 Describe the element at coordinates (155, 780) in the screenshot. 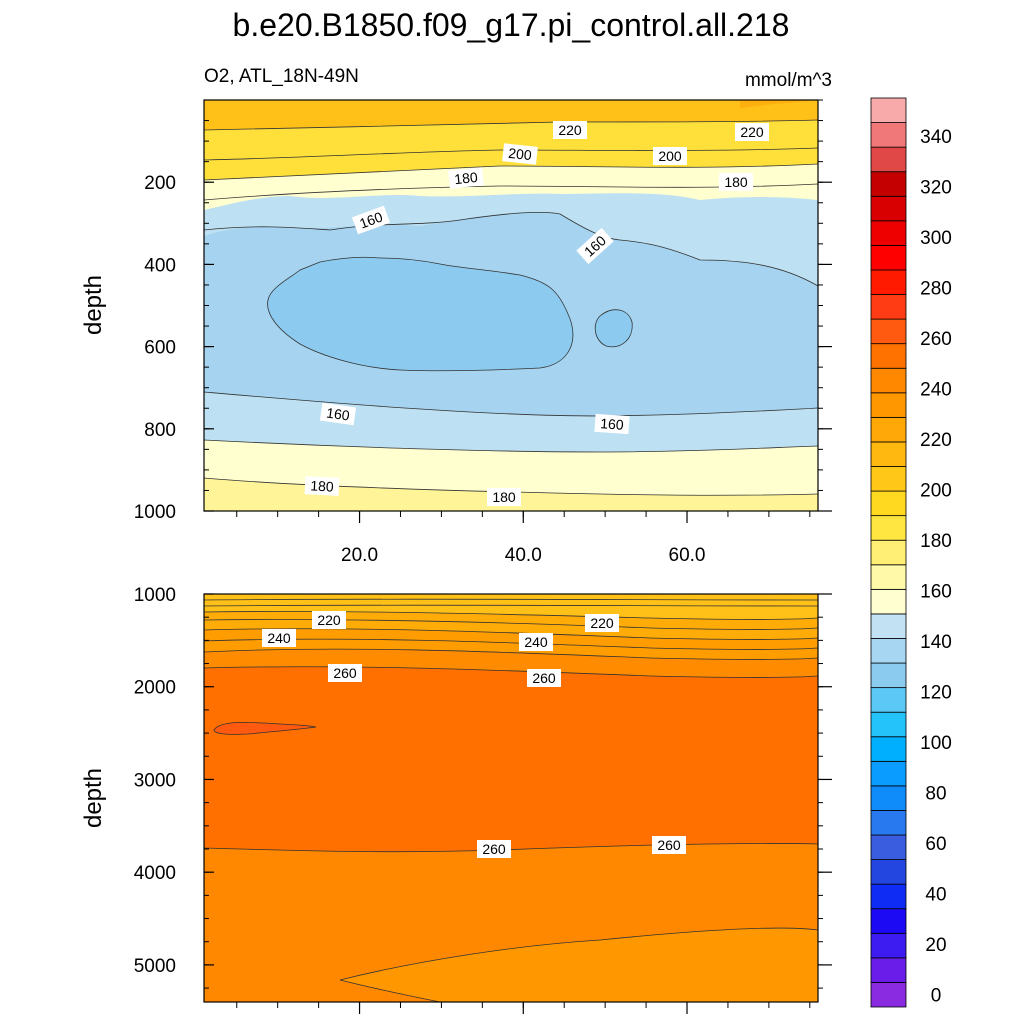

I see `y-tick-label: 3000` at that location.